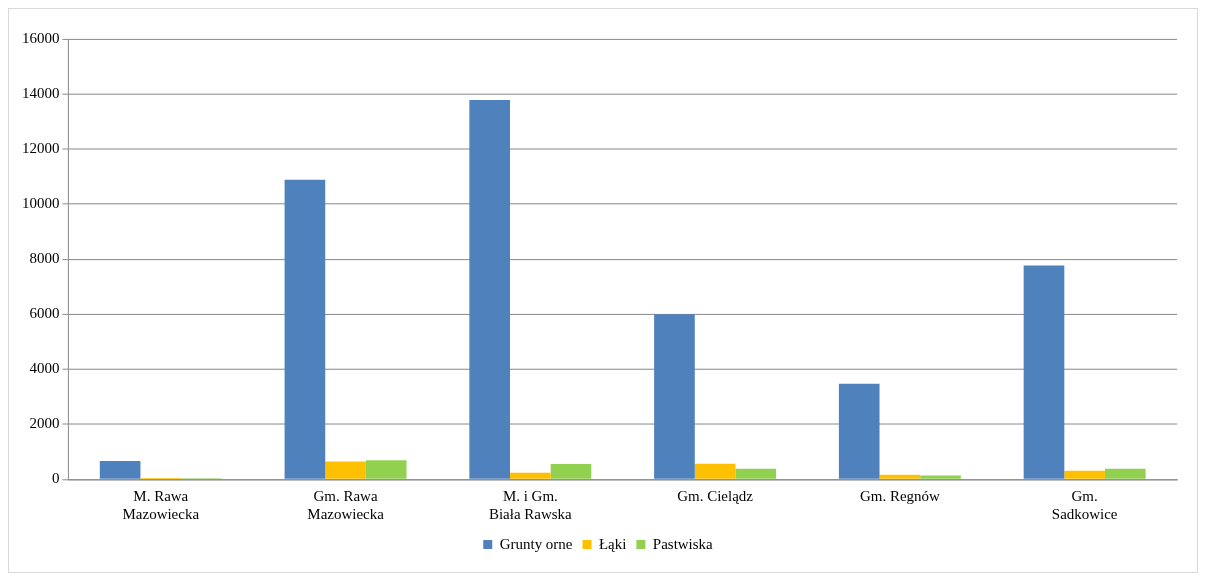  What do you see at coordinates (40, 37) in the screenshot?
I see `y-tick-label: 16000` at bounding box center [40, 37].